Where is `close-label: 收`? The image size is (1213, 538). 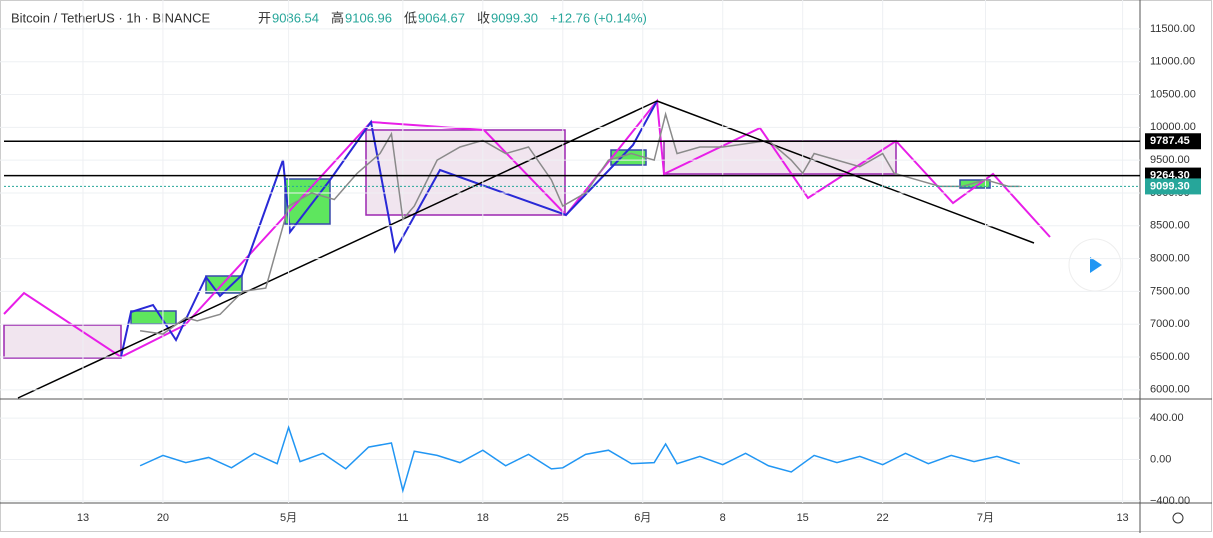
close-label: 收 is located at coordinates (483, 17).